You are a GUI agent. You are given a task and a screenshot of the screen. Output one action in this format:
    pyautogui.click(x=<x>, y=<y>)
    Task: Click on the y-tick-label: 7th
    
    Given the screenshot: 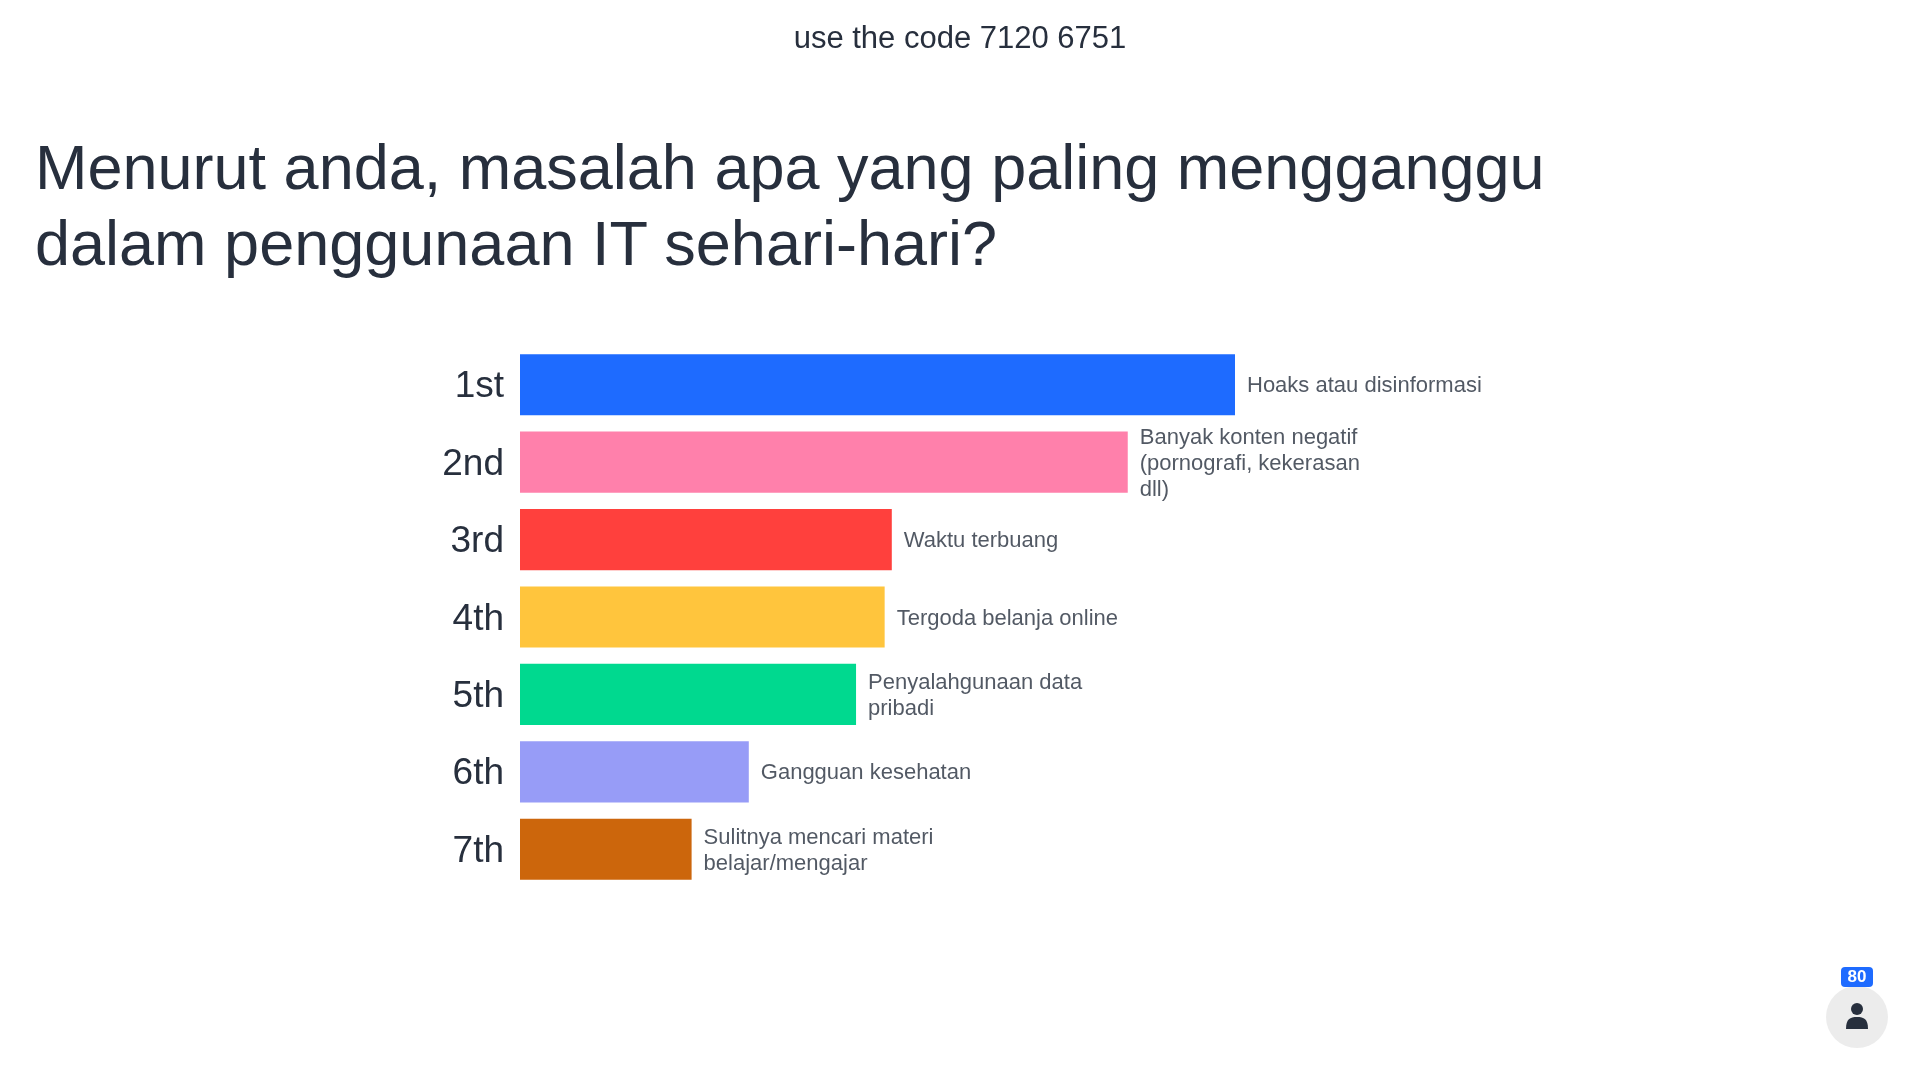 What is the action you would take?
    pyautogui.click(x=478, y=849)
    